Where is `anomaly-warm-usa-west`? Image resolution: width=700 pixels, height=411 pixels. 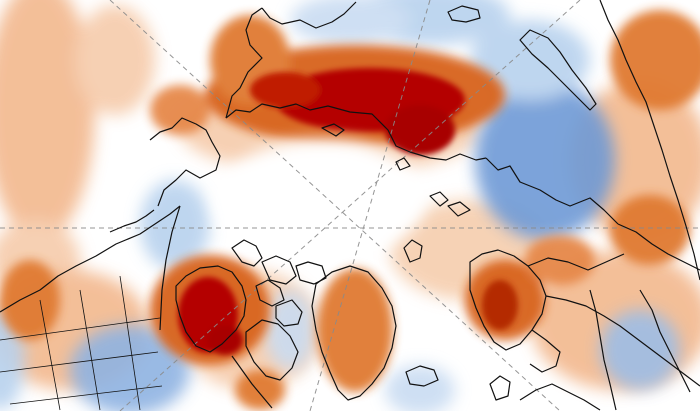
anomaly-warm-usa-west is located at coordinates (30, 300).